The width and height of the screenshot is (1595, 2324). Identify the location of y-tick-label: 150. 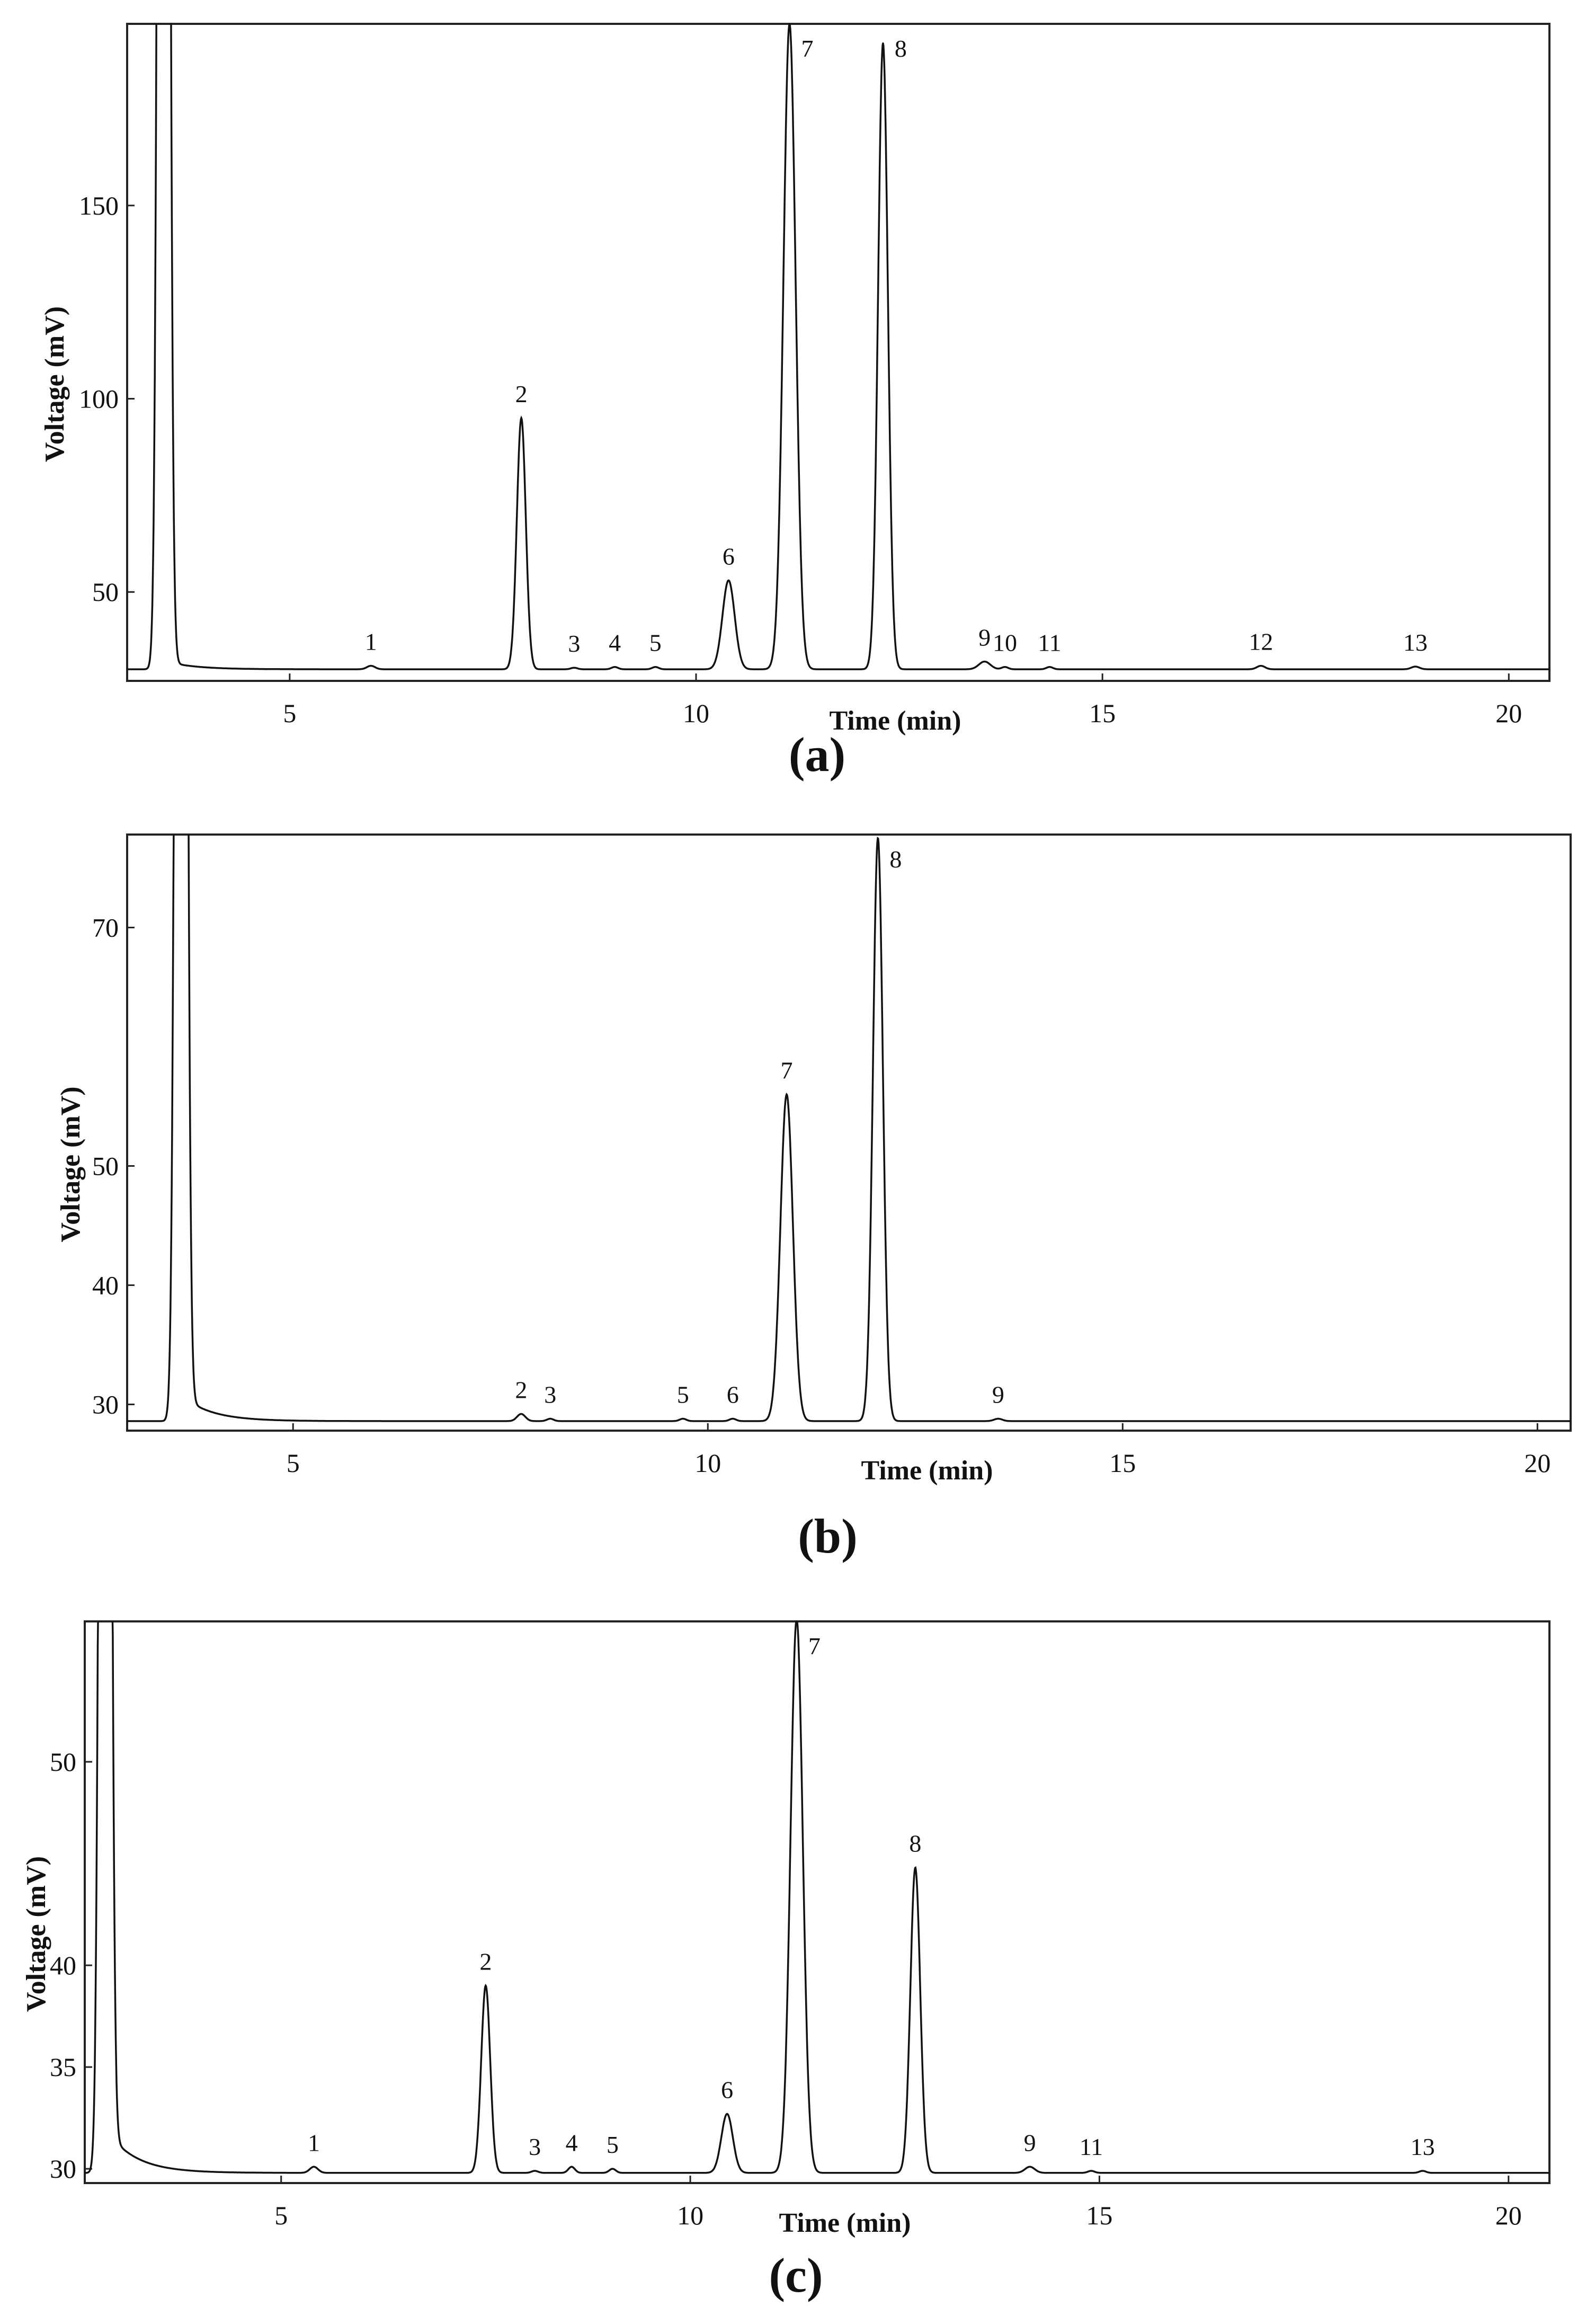
(99, 205).